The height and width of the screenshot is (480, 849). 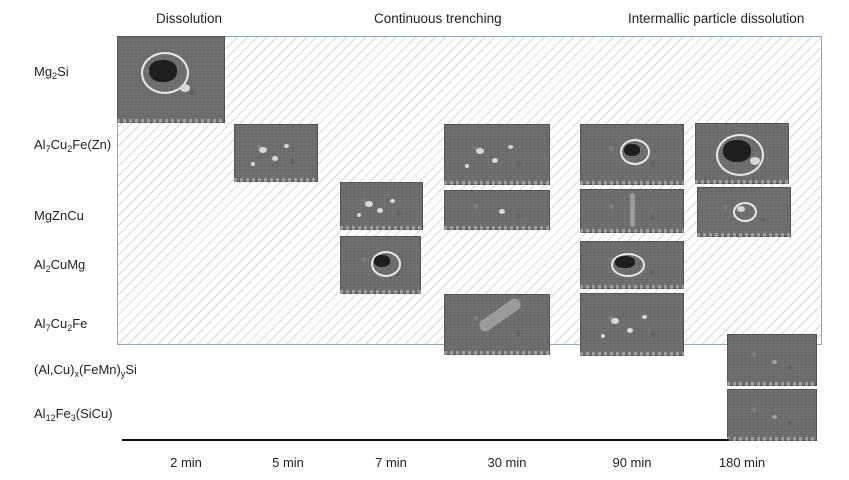 I want to click on row-label-mg2si: Mg2Si, so click(x=51, y=72).